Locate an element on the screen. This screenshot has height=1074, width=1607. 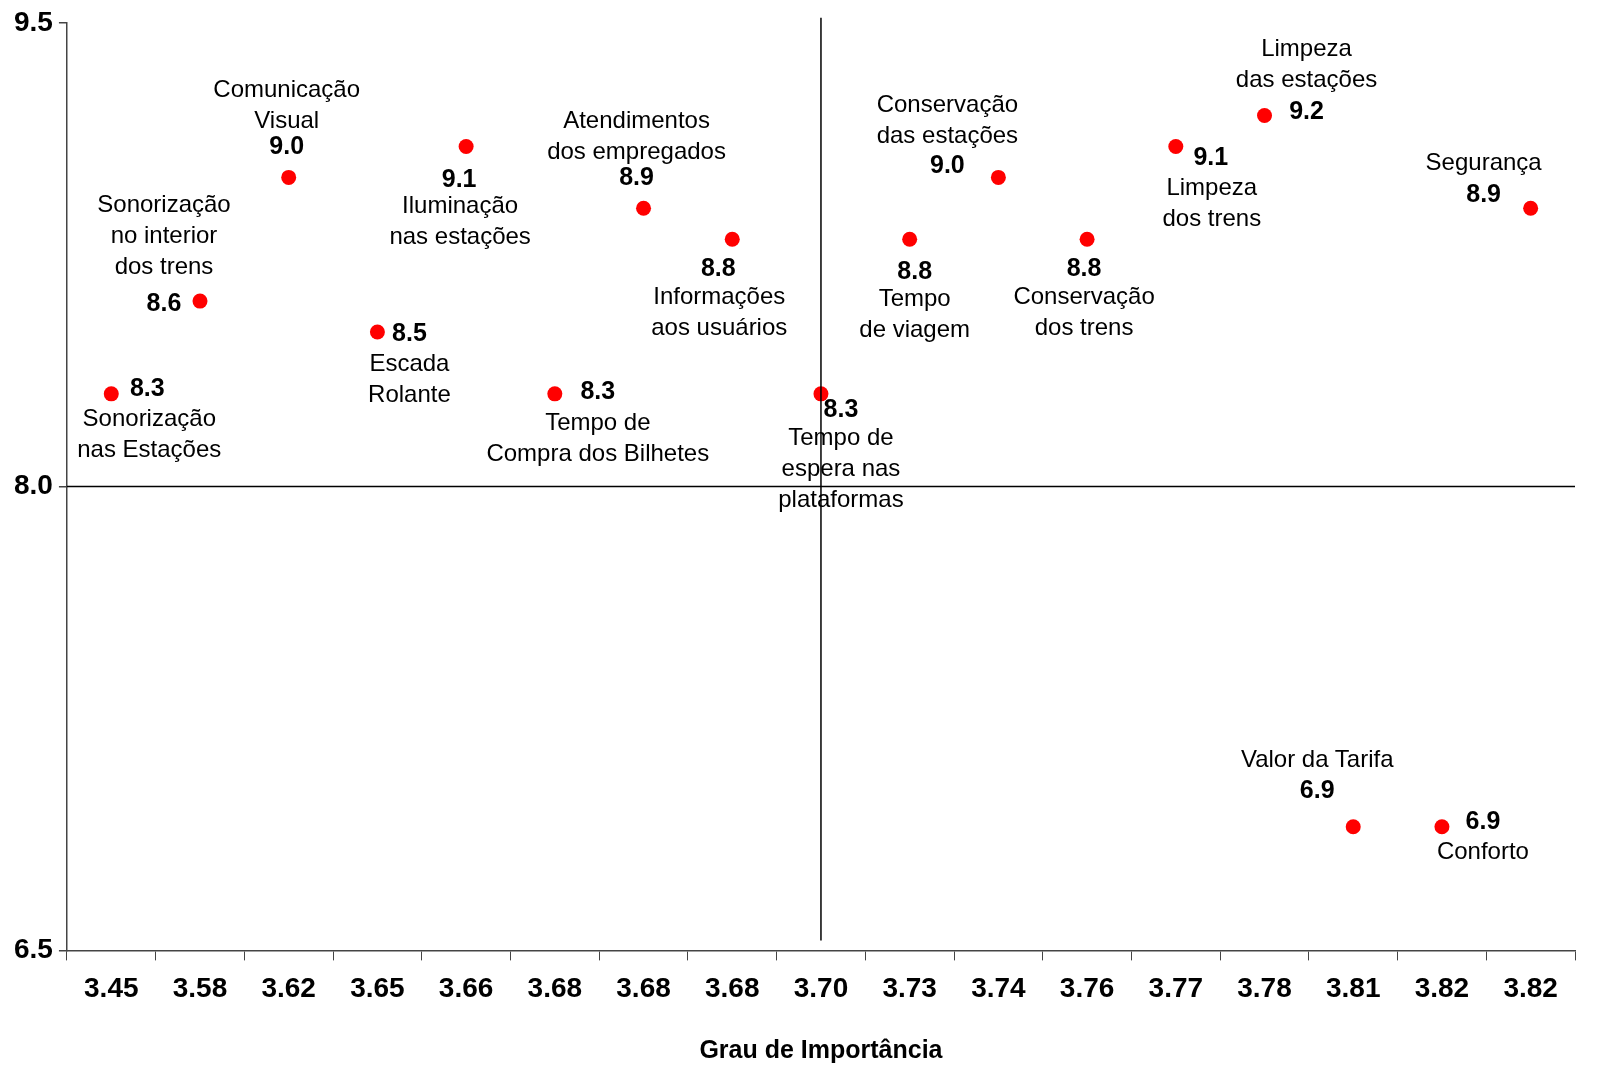
x-tick-label: 3.45 is located at coordinates (111, 987).